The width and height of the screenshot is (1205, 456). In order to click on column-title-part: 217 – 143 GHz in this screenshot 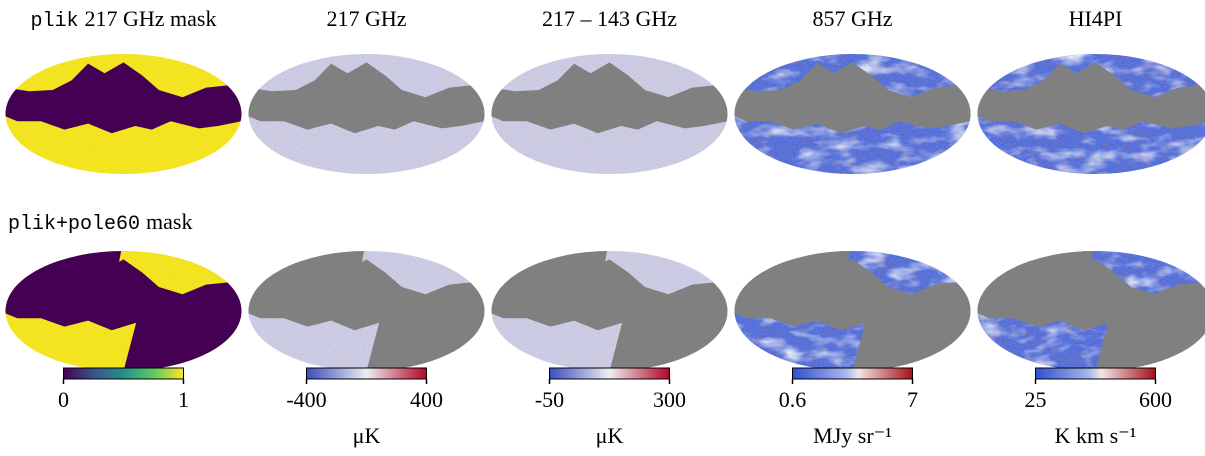, I will do `click(609, 18)`.